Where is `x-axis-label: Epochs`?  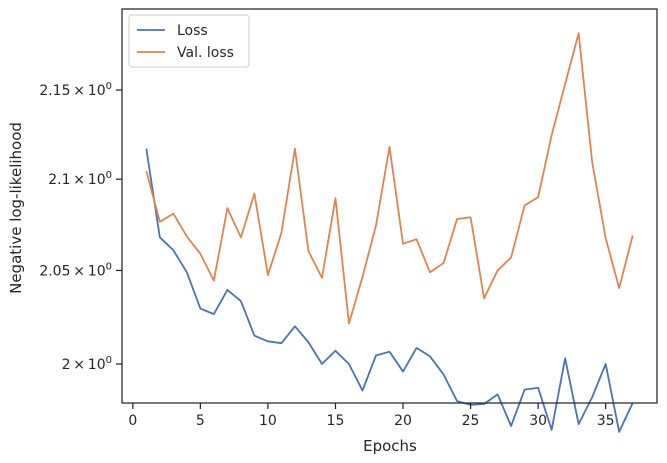 x-axis-label: Epochs is located at coordinates (390, 446).